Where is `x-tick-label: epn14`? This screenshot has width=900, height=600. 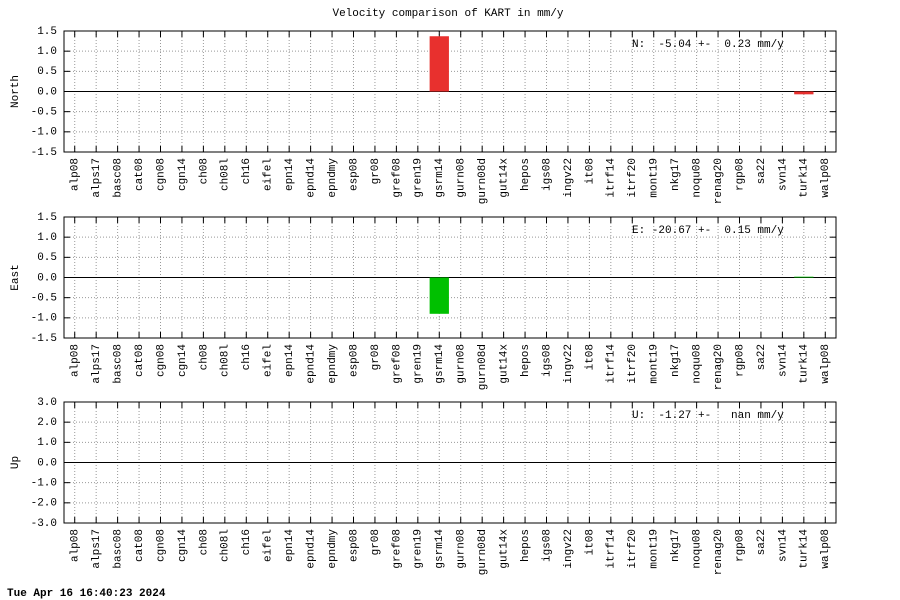
x-tick-label: epn14 is located at coordinates (290, 360).